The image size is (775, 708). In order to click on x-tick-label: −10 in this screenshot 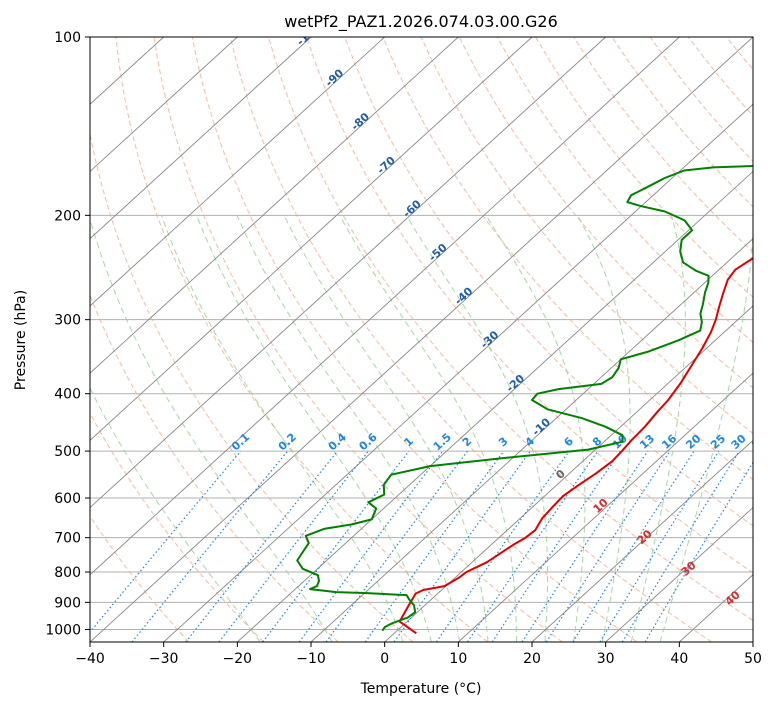, I will do `click(311, 659)`.